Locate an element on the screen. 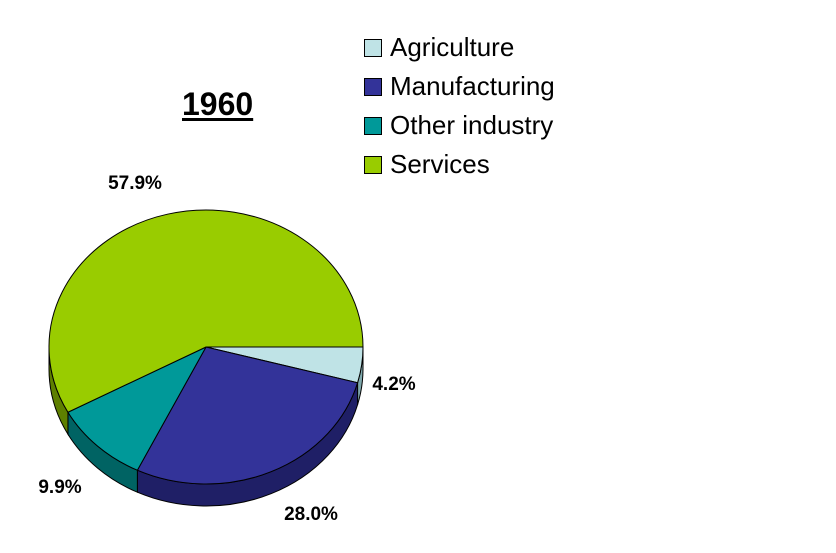 Image resolution: width=836 pixels, height=553 pixels. legend-label-other-industry: Other industry is located at coordinates (472, 125).